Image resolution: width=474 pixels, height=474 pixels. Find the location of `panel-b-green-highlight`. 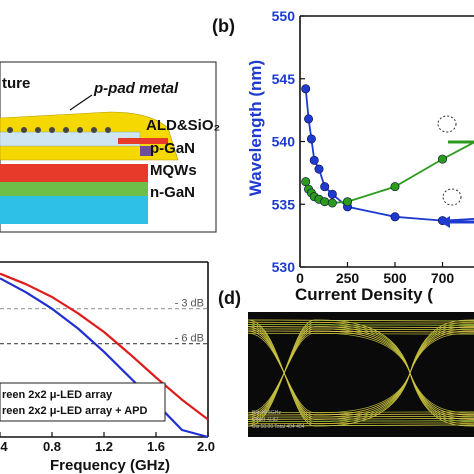

panel-b-green-highlight is located at coordinates (447, 124).